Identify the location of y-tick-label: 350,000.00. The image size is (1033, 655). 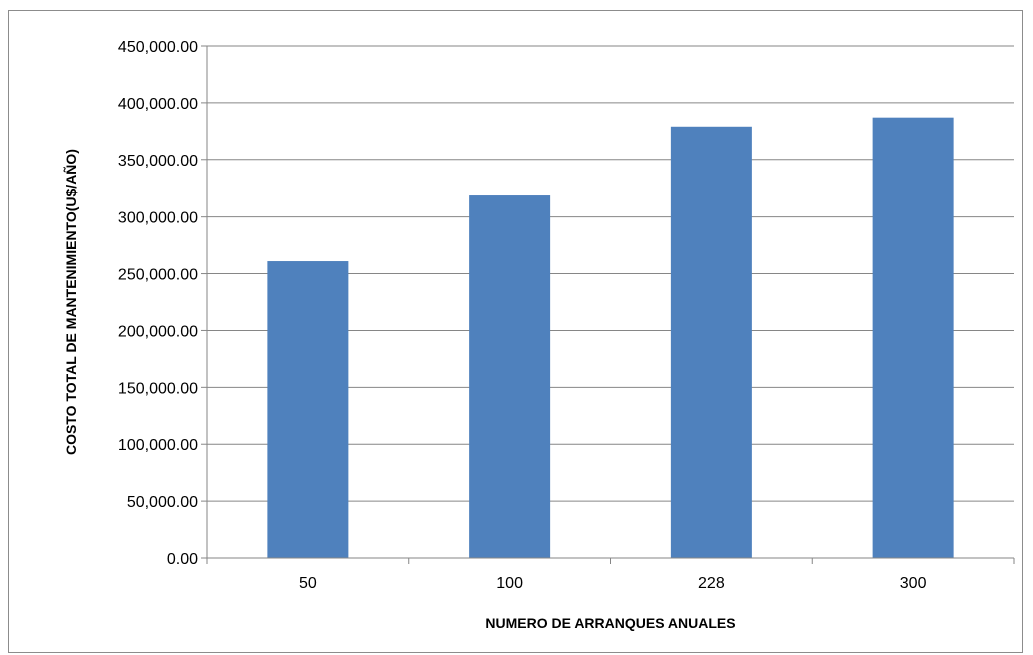
(158, 161).